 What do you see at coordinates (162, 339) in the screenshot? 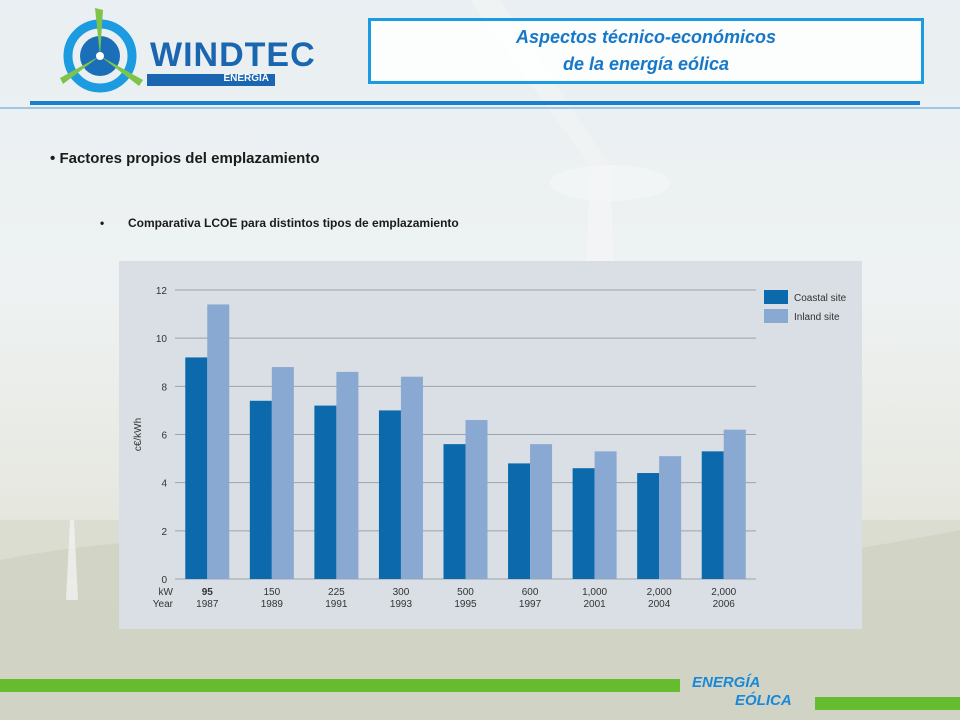
I see `y-tick-label: 10` at bounding box center [162, 339].